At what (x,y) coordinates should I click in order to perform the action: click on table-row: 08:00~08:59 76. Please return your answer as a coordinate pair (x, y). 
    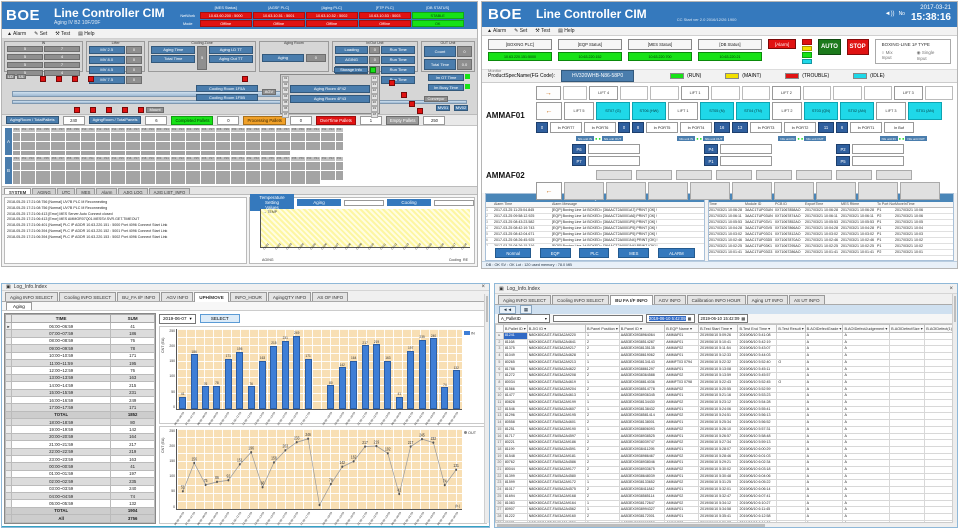
    Looking at the image, I should click on (80, 341).